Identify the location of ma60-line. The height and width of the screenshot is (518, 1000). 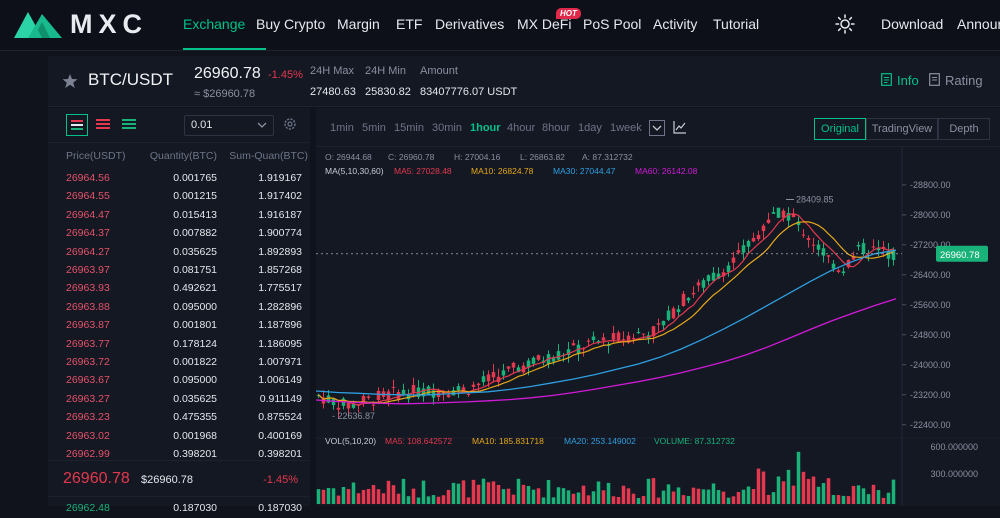
(606, 351).